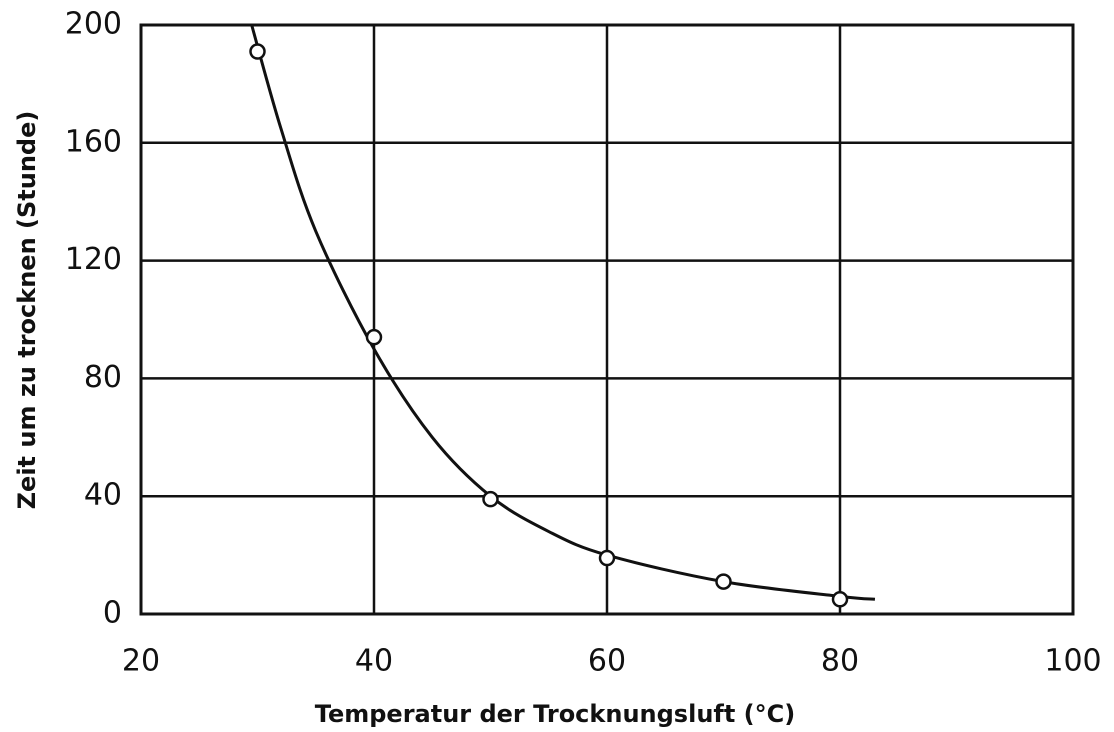 The height and width of the screenshot is (732, 1114). Describe the element at coordinates (103, 495) in the screenshot. I see `y-tick-label: 40` at that location.